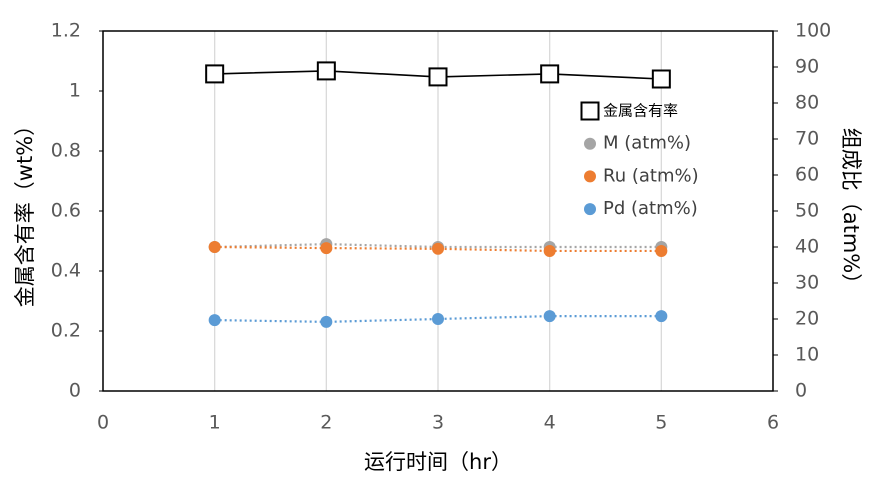 Image resolution: width=870 pixels, height=483 pixels. What do you see at coordinates (773, 423) in the screenshot?
I see `x-tick-label: 6` at bounding box center [773, 423].